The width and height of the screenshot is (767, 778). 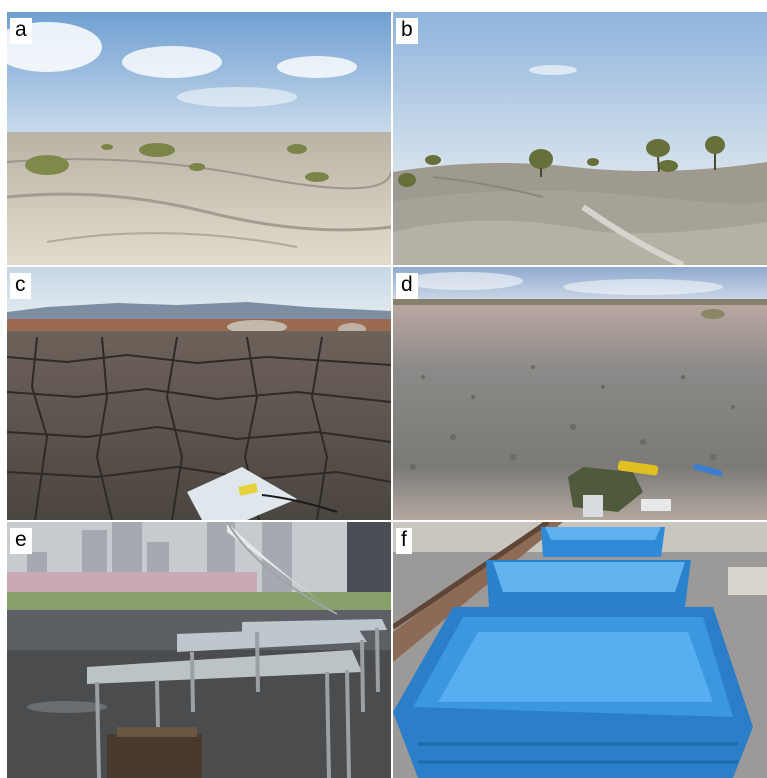 I want to click on panel-label-e: e, so click(x=21, y=541).